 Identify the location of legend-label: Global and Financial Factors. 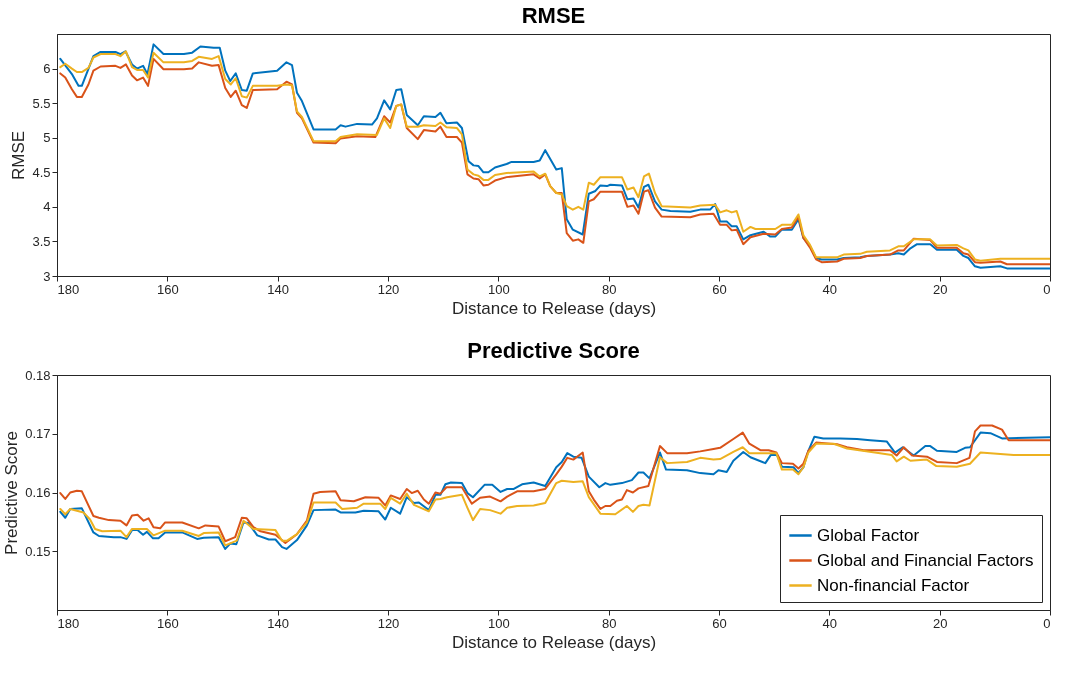
(925, 560).